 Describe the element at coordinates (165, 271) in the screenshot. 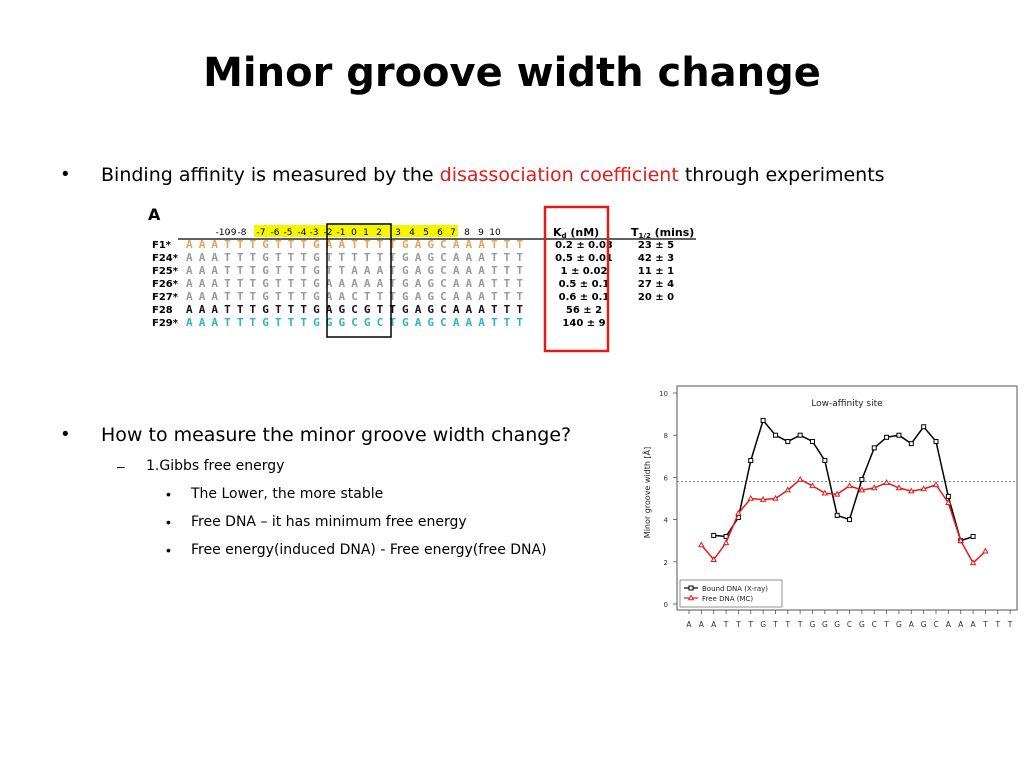

I see `row-name: F25*` at that location.